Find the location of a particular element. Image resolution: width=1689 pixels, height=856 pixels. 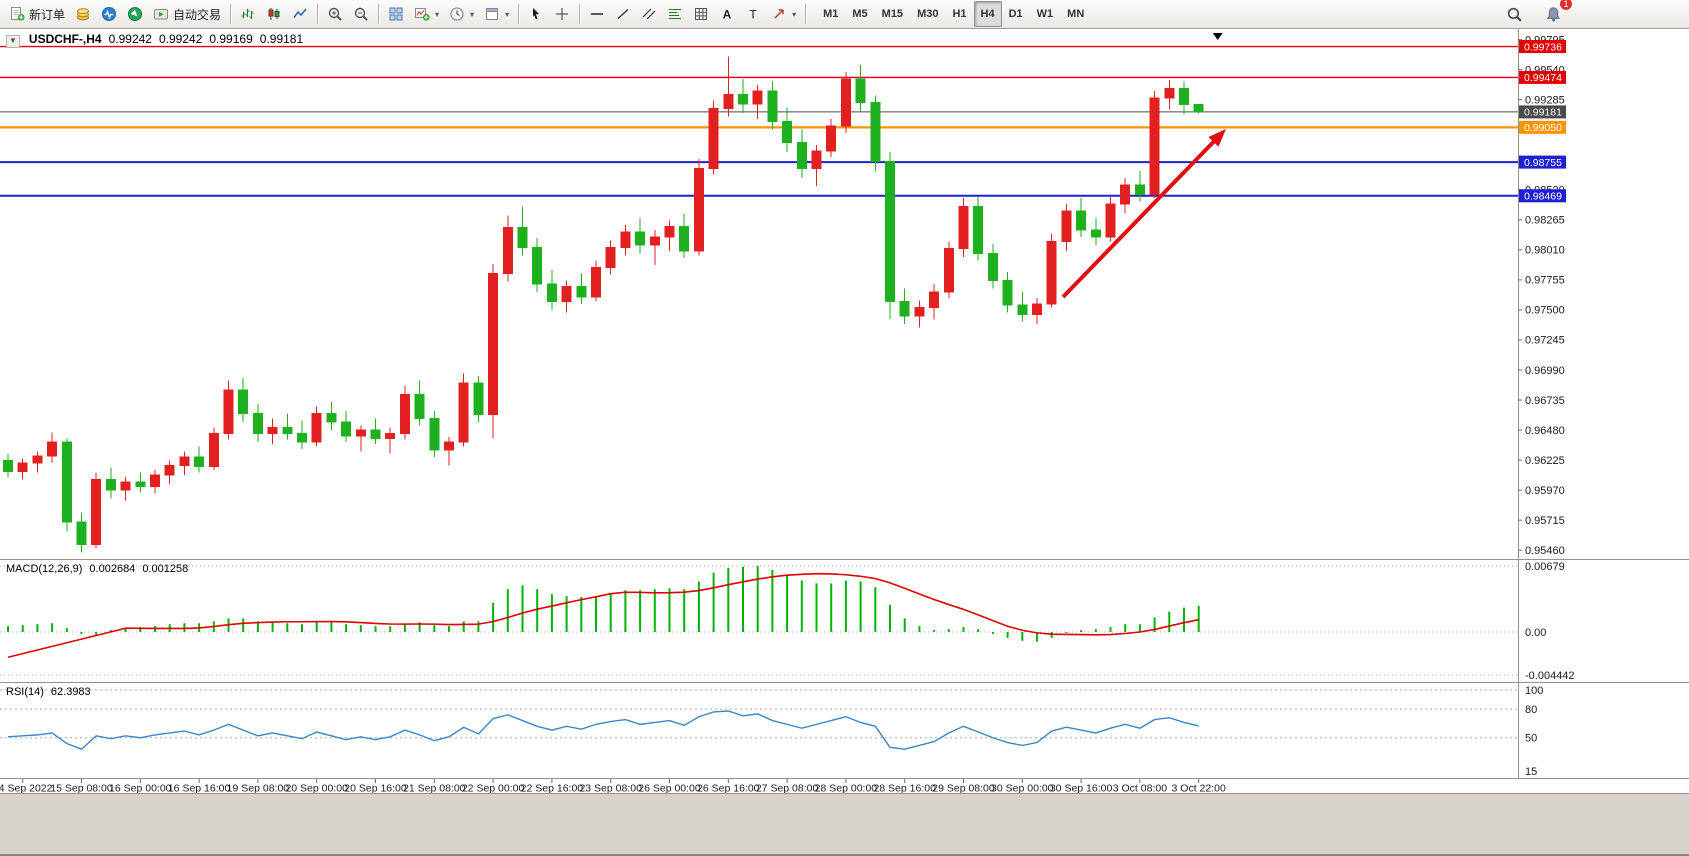

chevron-down-icon: ▾ is located at coordinates (507, 14).